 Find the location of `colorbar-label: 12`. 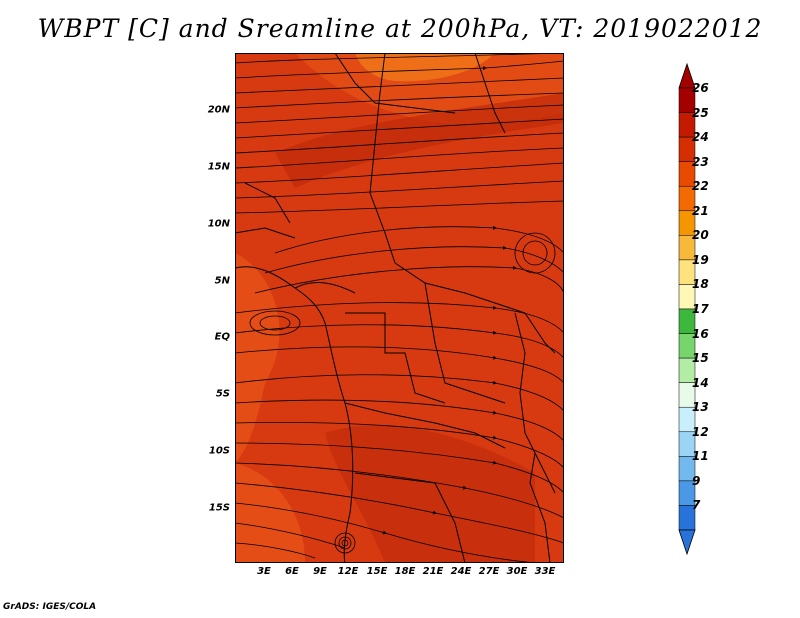

colorbar-label: 12 is located at coordinates (700, 431).